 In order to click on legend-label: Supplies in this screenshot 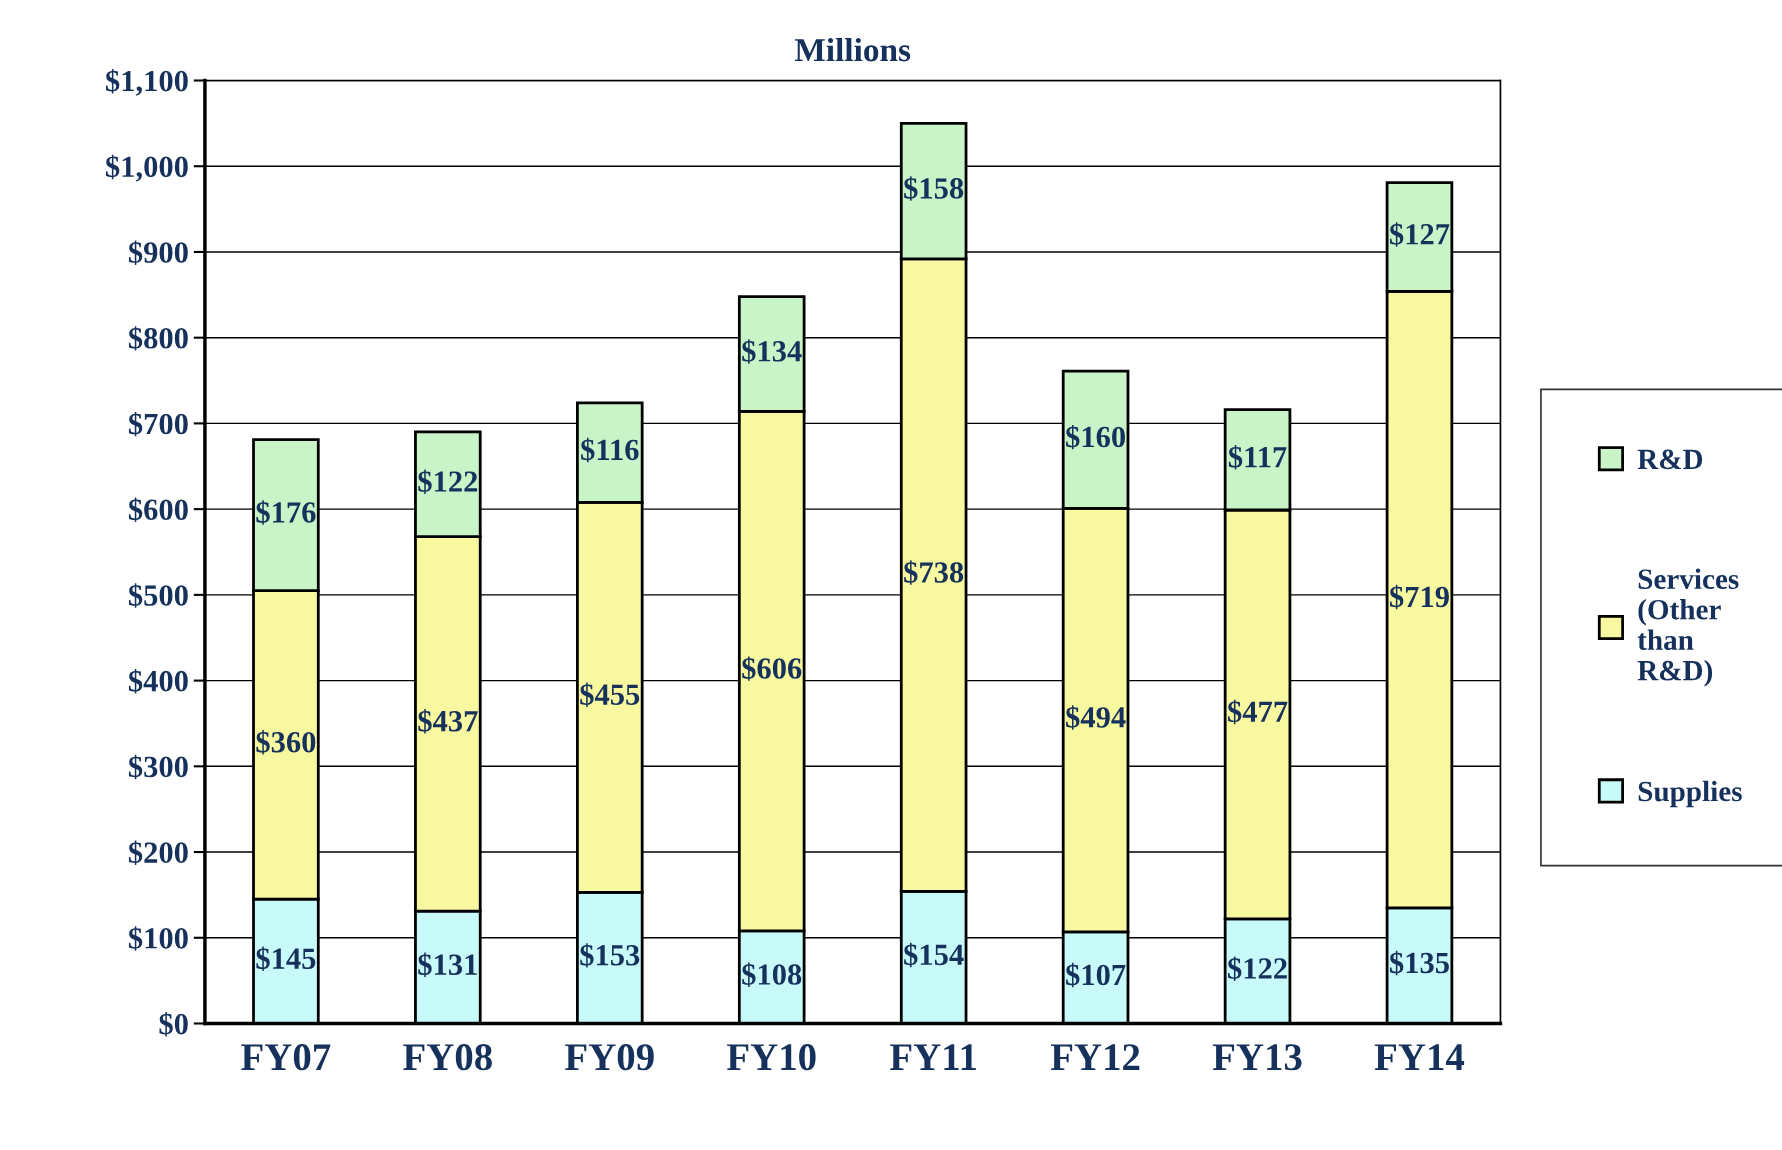, I will do `click(1690, 794)`.